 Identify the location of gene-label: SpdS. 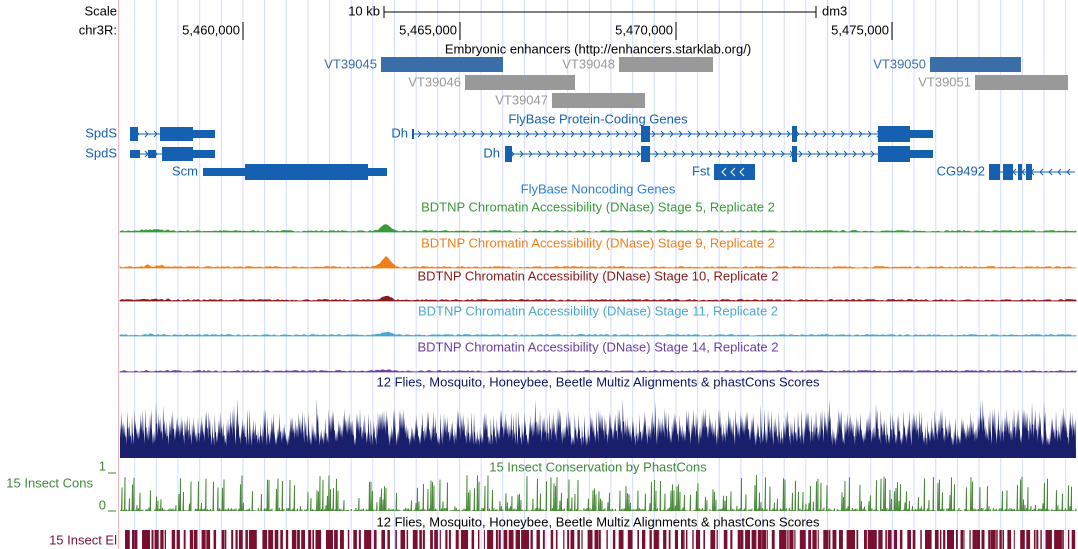
(101, 152).